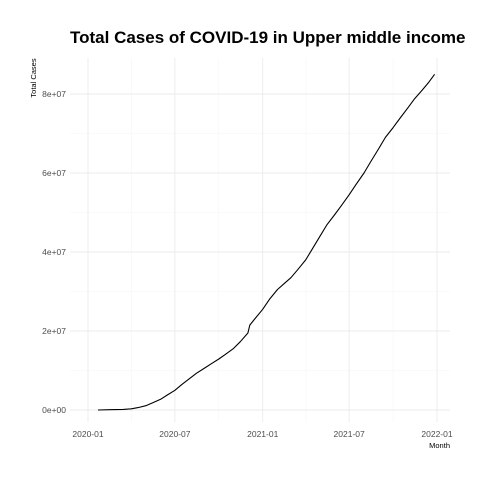  What do you see at coordinates (87, 434) in the screenshot?
I see `x-tick-label: 2020-01` at bounding box center [87, 434].